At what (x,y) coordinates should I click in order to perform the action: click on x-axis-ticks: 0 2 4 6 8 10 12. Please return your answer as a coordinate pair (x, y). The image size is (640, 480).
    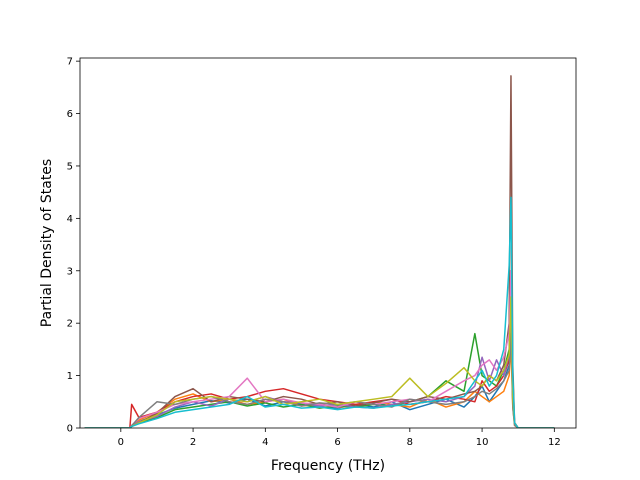
    Looking at the image, I should click on (339, 438).